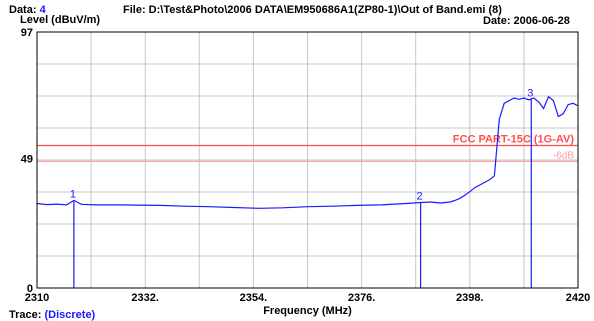  Describe the element at coordinates (23, 10) in the screenshot. I see `data-label: Data:` at that location.